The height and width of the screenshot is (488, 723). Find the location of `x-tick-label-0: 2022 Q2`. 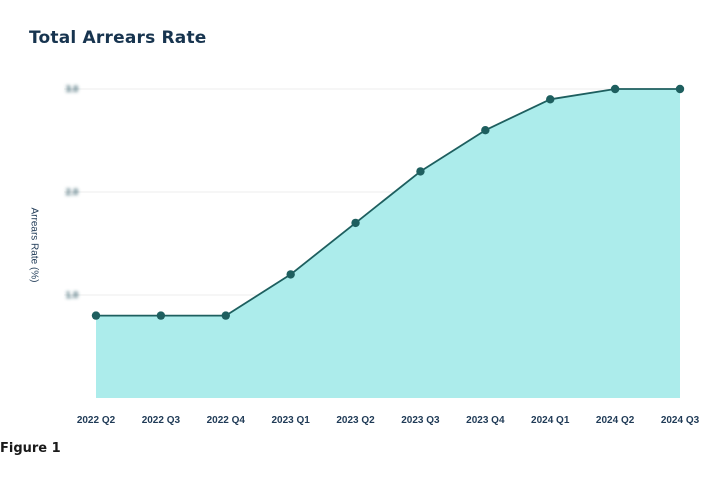

x-tick-label-0: 2022 Q2 is located at coordinates (96, 420).